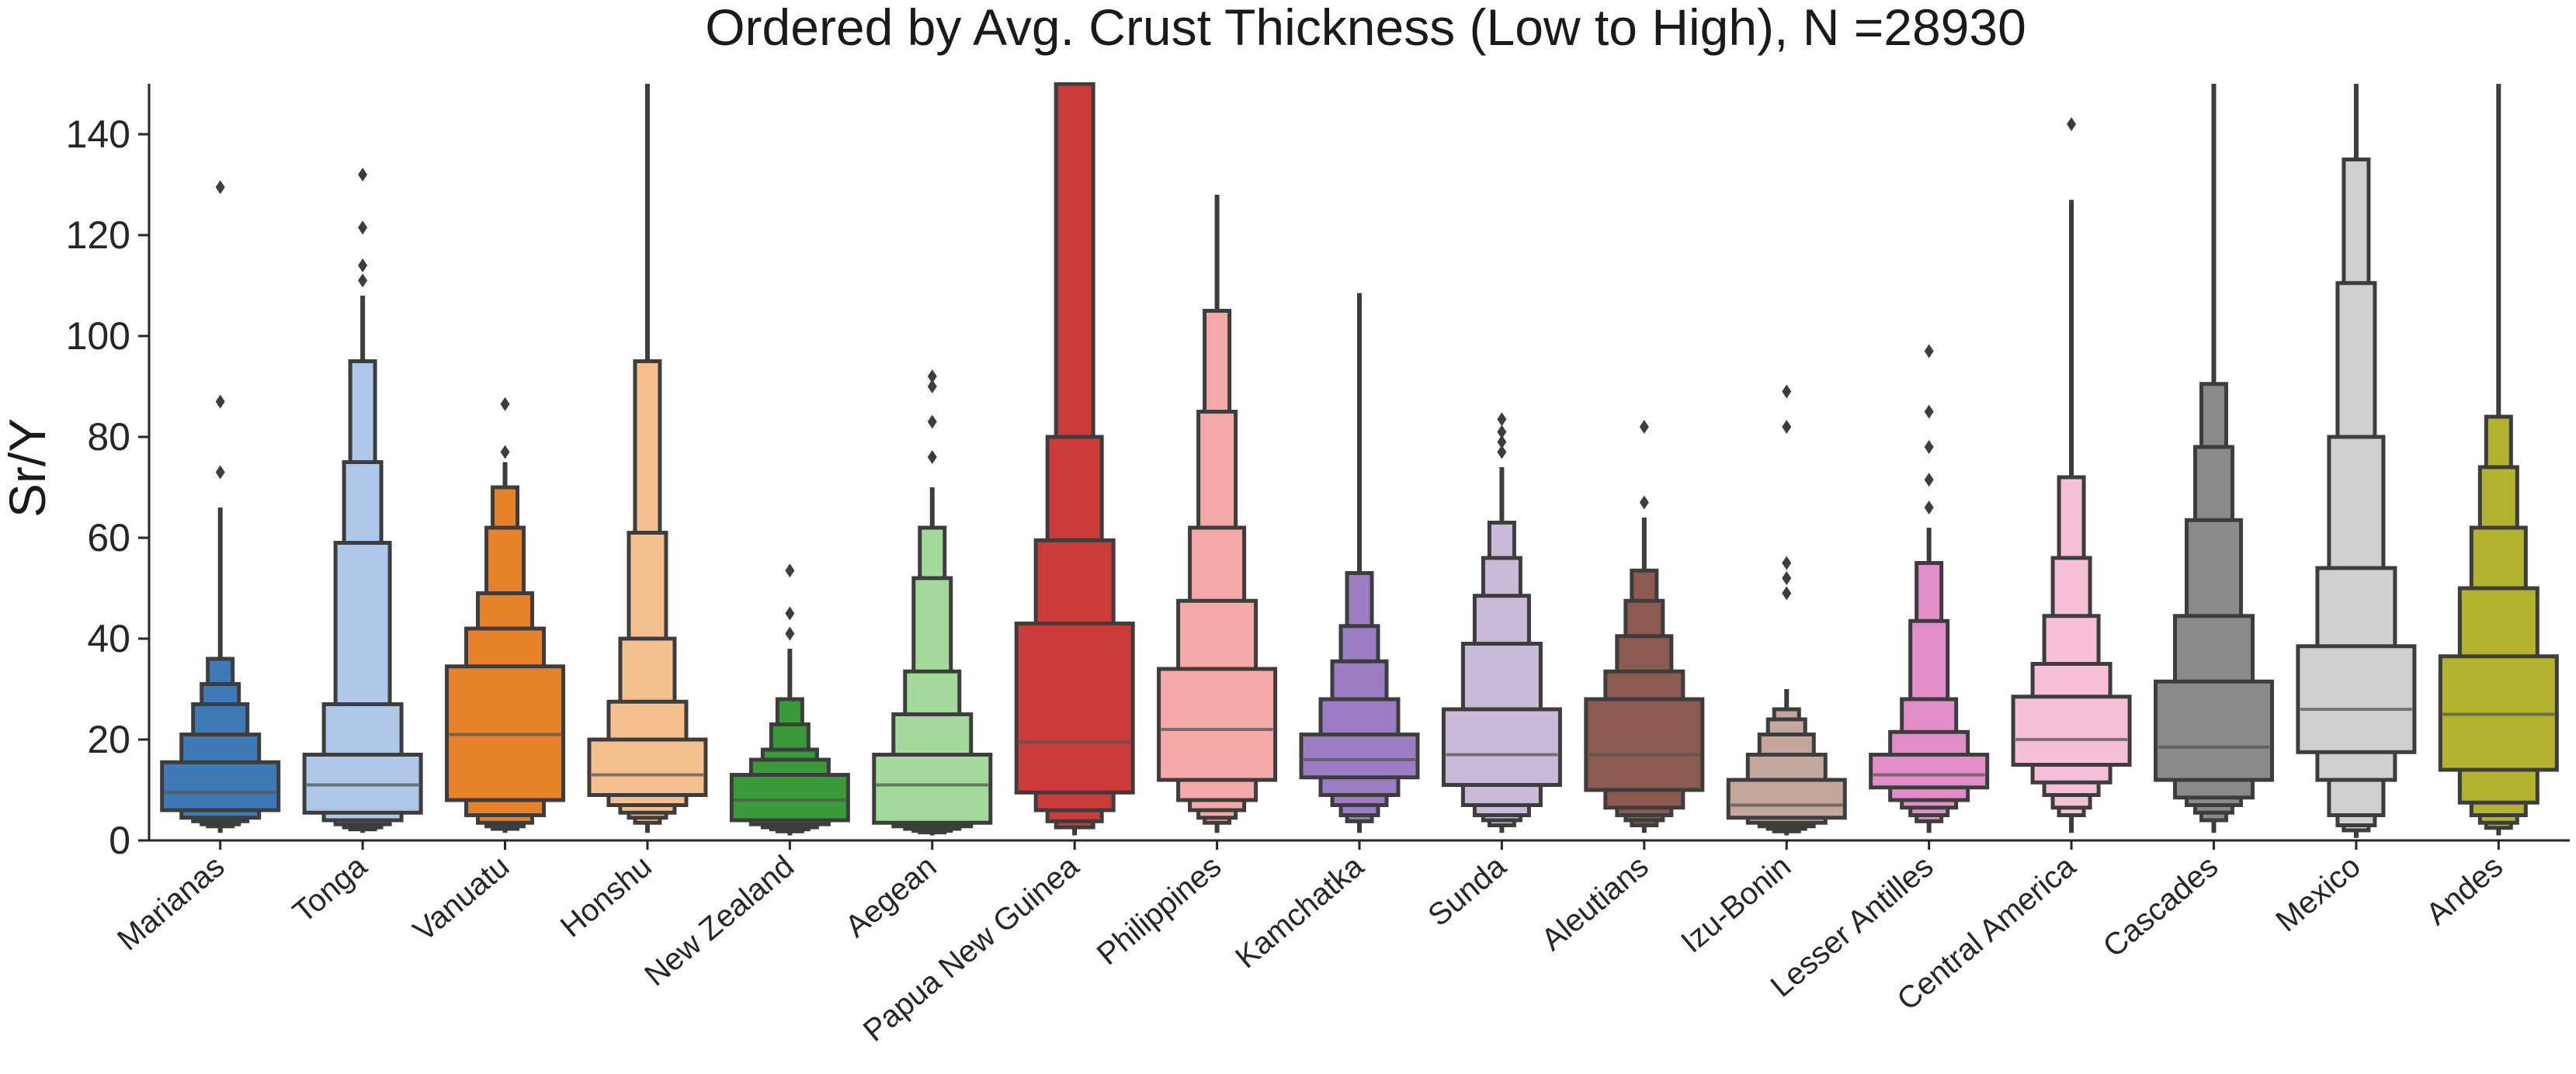 The image size is (2576, 1074). What do you see at coordinates (2356, 461) in the screenshot?
I see `boxen-group-mexico` at bounding box center [2356, 461].